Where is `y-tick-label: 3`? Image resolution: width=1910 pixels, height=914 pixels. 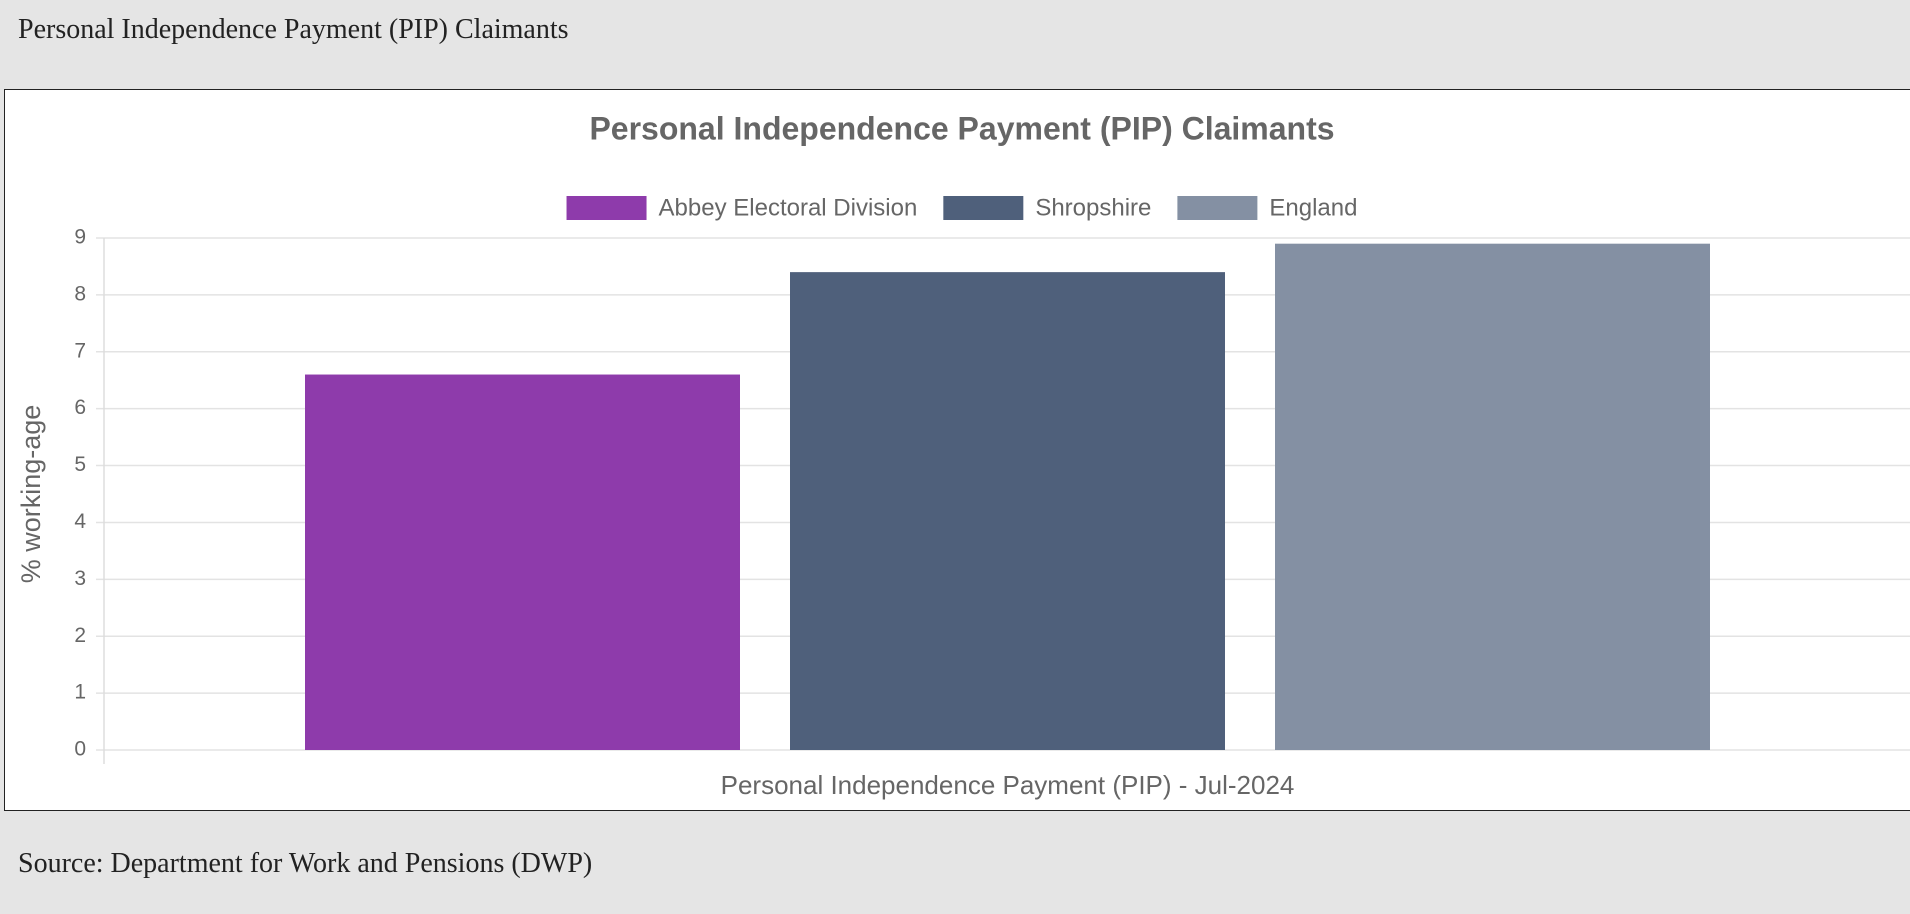 y-tick-label: 3 is located at coordinates (80, 578).